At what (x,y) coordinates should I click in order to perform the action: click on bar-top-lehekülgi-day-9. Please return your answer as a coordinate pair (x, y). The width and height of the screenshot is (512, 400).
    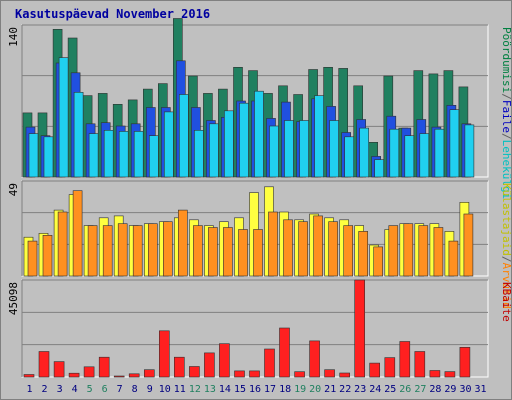
    Looking at the image, I should click on (154, 156).